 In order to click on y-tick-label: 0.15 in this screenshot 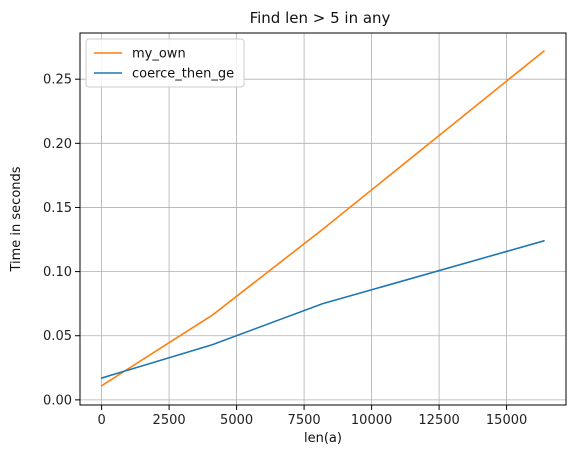, I will do `click(57, 208)`.